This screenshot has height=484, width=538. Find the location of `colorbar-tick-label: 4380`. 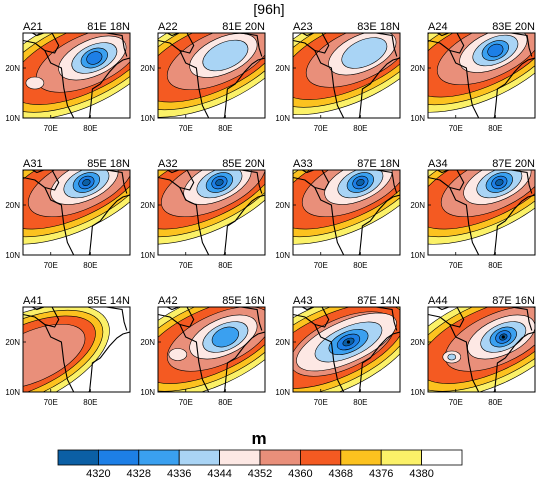

colorbar-tick-label: 4380 is located at coordinates (421, 473).